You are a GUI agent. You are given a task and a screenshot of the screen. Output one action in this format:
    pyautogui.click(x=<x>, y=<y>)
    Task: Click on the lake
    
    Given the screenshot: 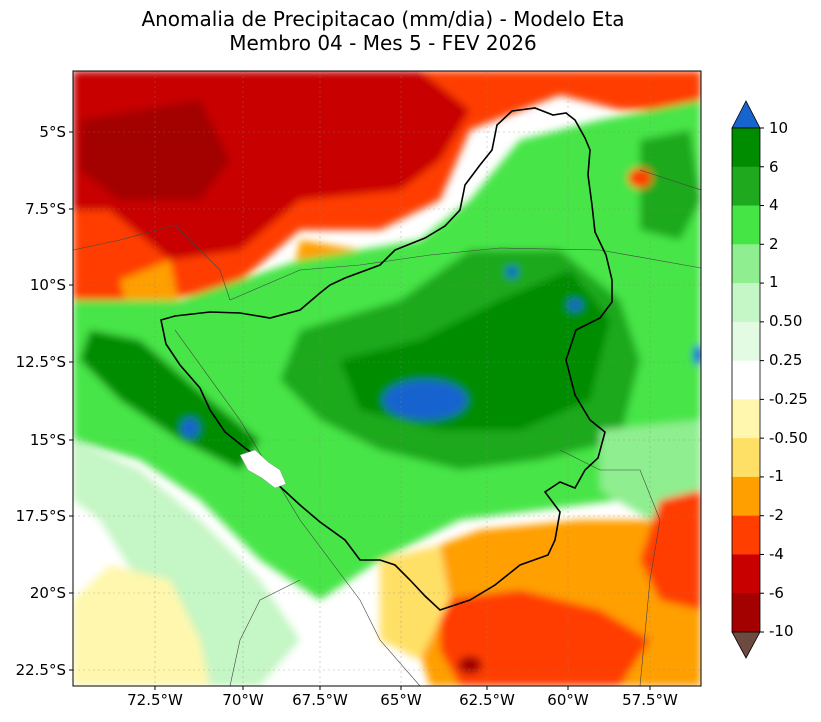 What is the action you would take?
    pyautogui.click(x=263, y=469)
    